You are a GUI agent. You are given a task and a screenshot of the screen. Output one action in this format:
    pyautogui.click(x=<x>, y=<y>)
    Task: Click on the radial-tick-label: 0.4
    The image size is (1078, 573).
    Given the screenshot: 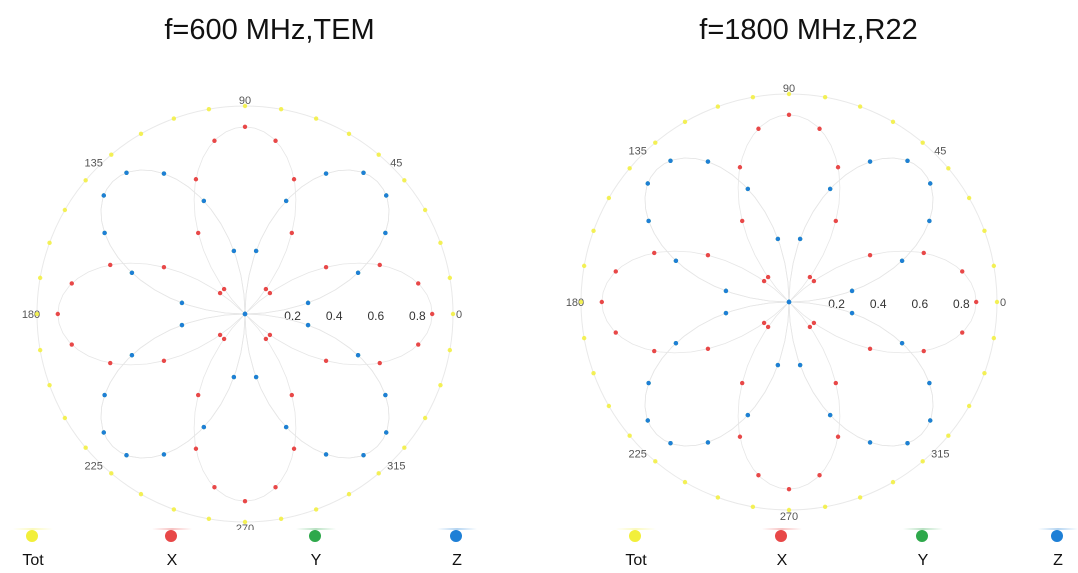 What is the action you would take?
    pyautogui.click(x=334, y=316)
    